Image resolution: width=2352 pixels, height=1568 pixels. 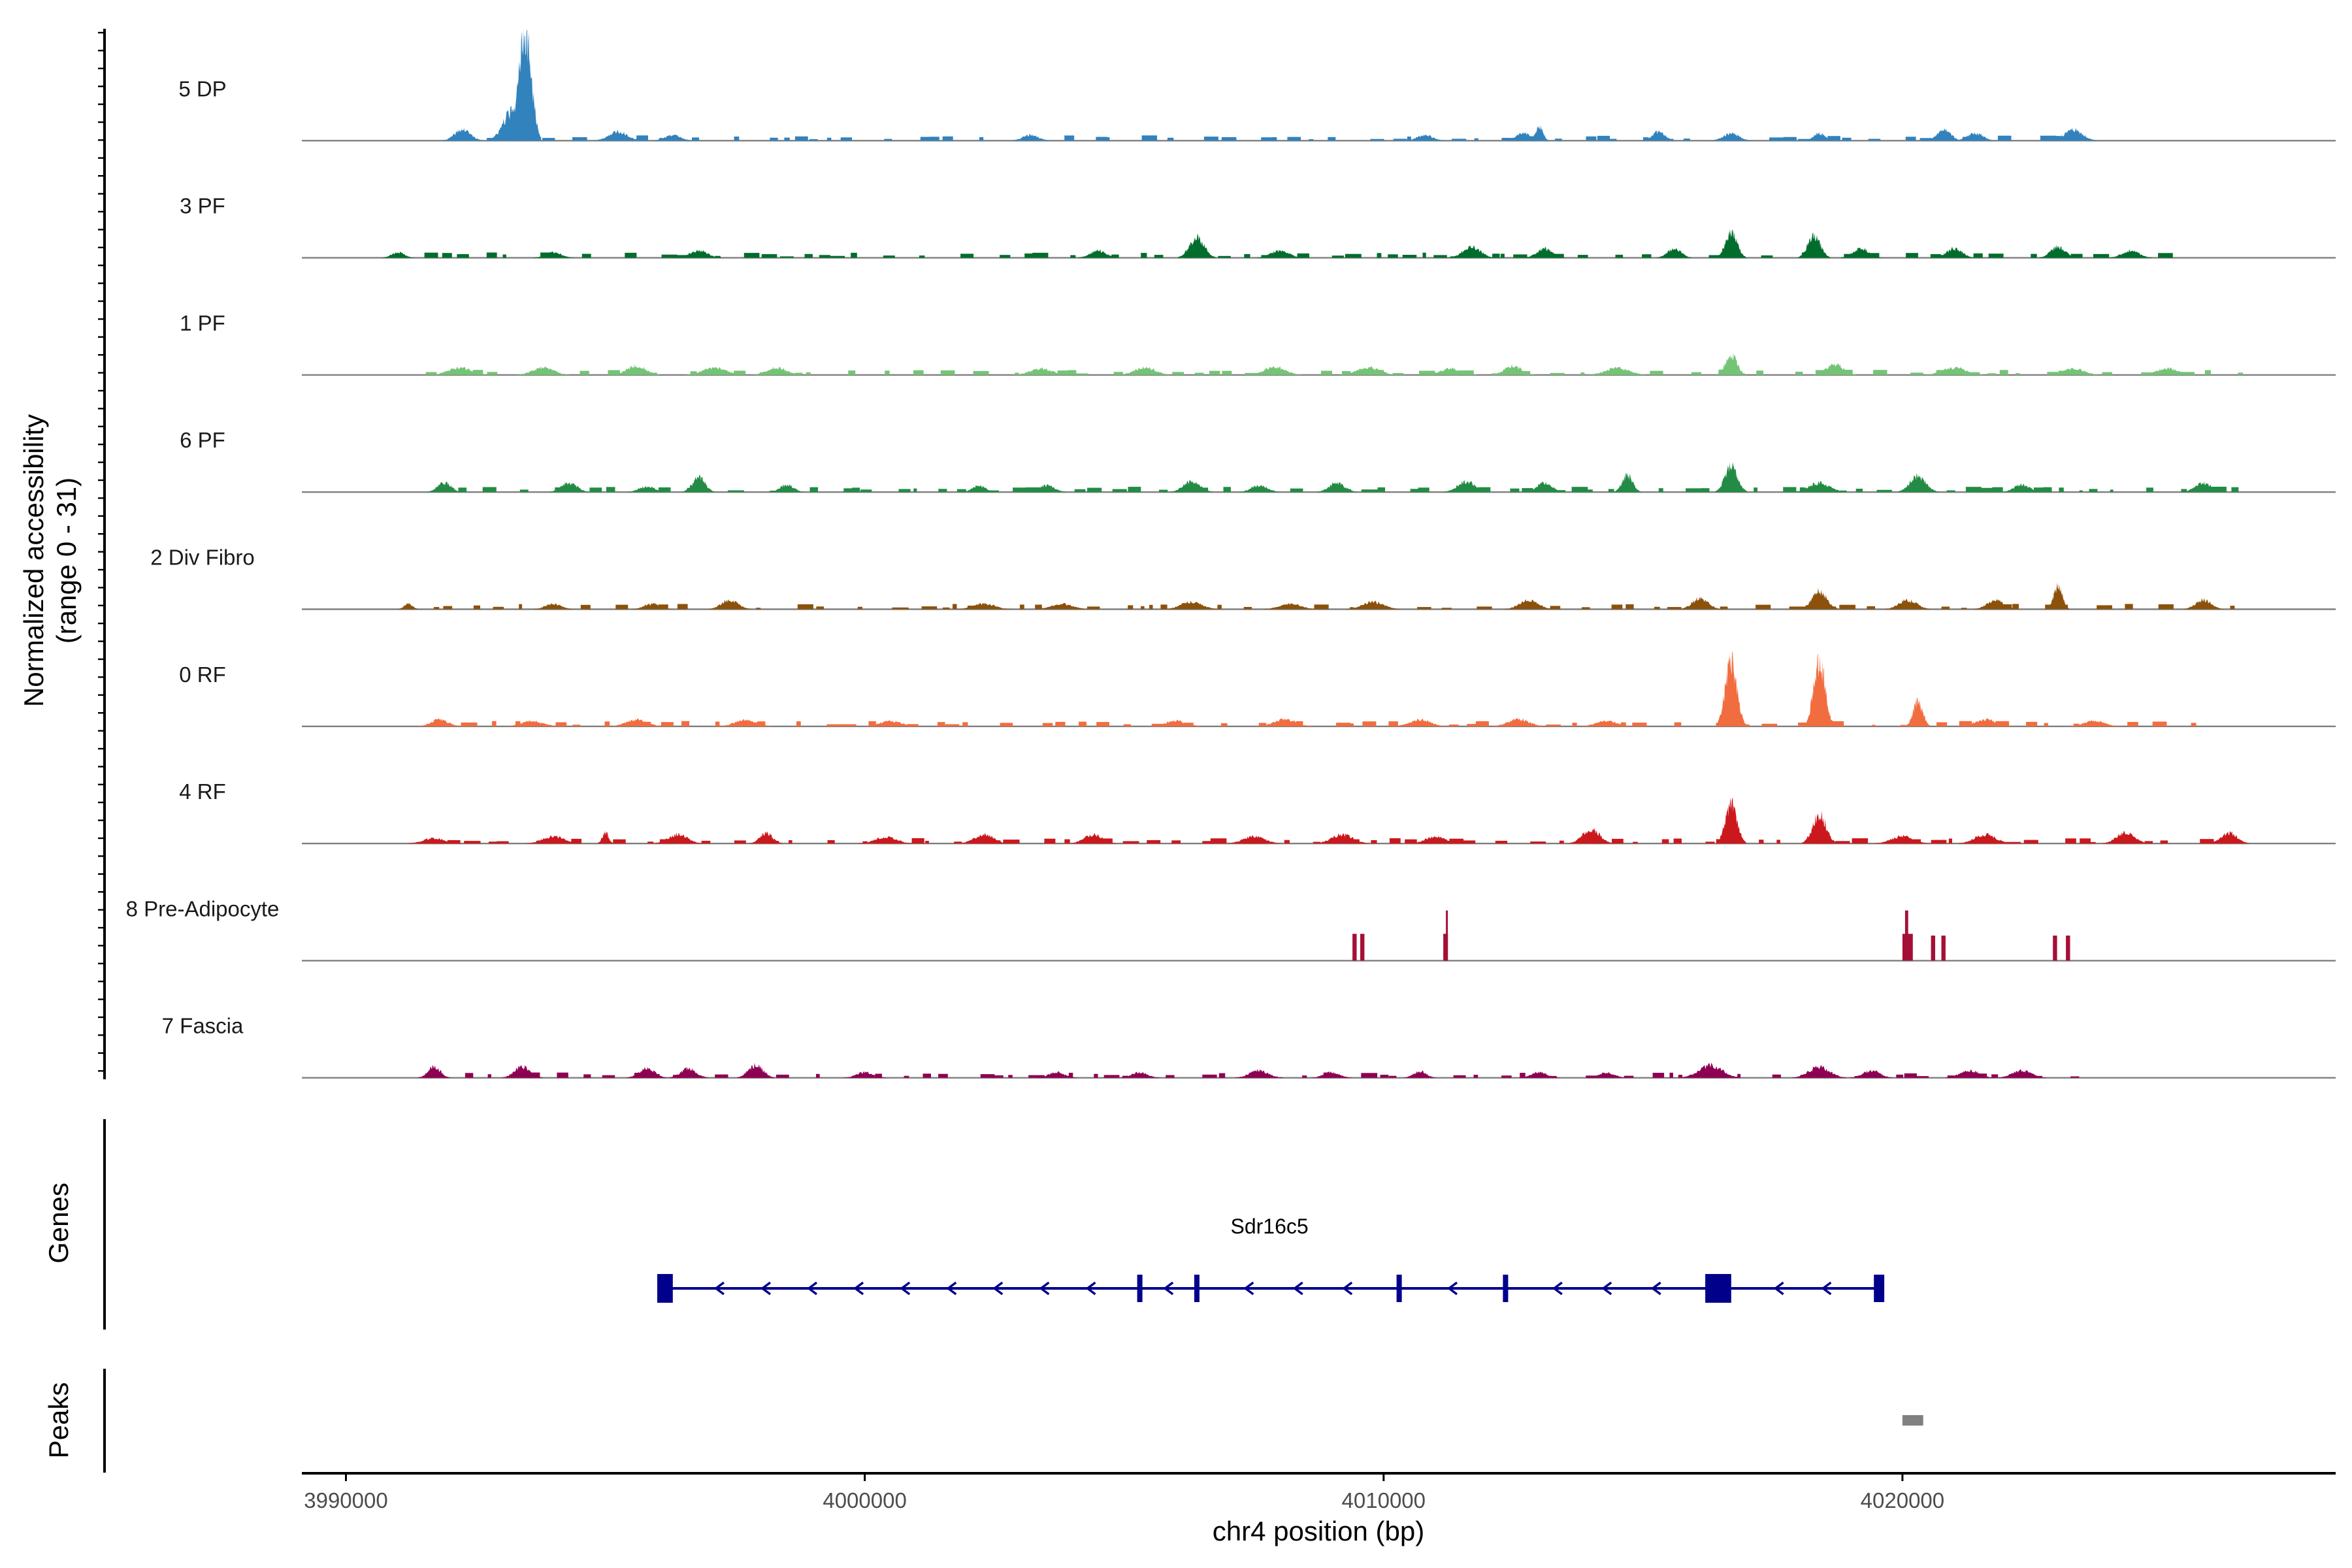 What do you see at coordinates (1902, 1500) in the screenshot?
I see `x-tick-label: 4020000` at bounding box center [1902, 1500].